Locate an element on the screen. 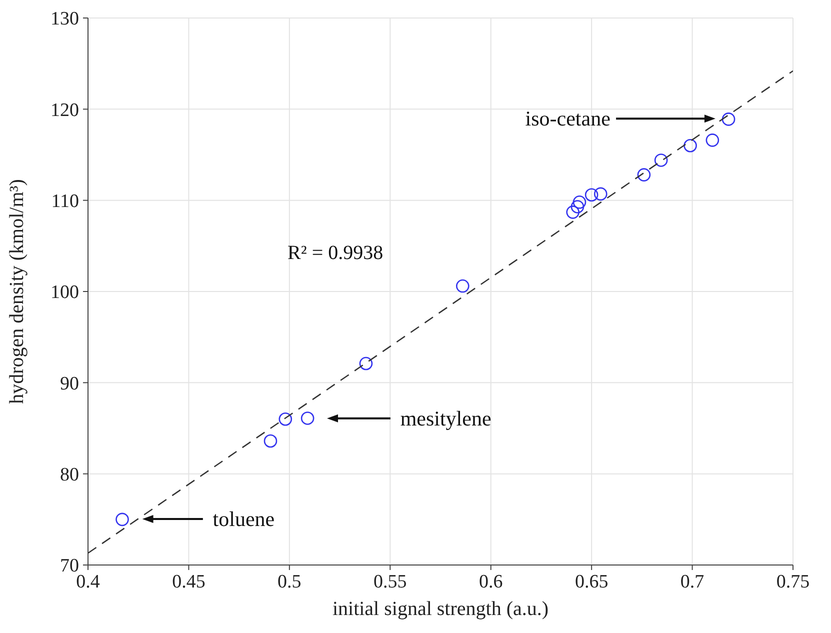 The image size is (831, 633). x-tick-label: 0.65 is located at coordinates (591, 581).